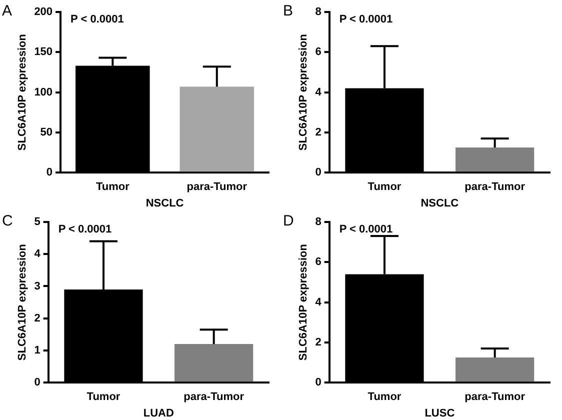 This screenshot has height=420, width=562. Describe the element at coordinates (37, 350) in the screenshot. I see `y-tick-label: 1` at that location.